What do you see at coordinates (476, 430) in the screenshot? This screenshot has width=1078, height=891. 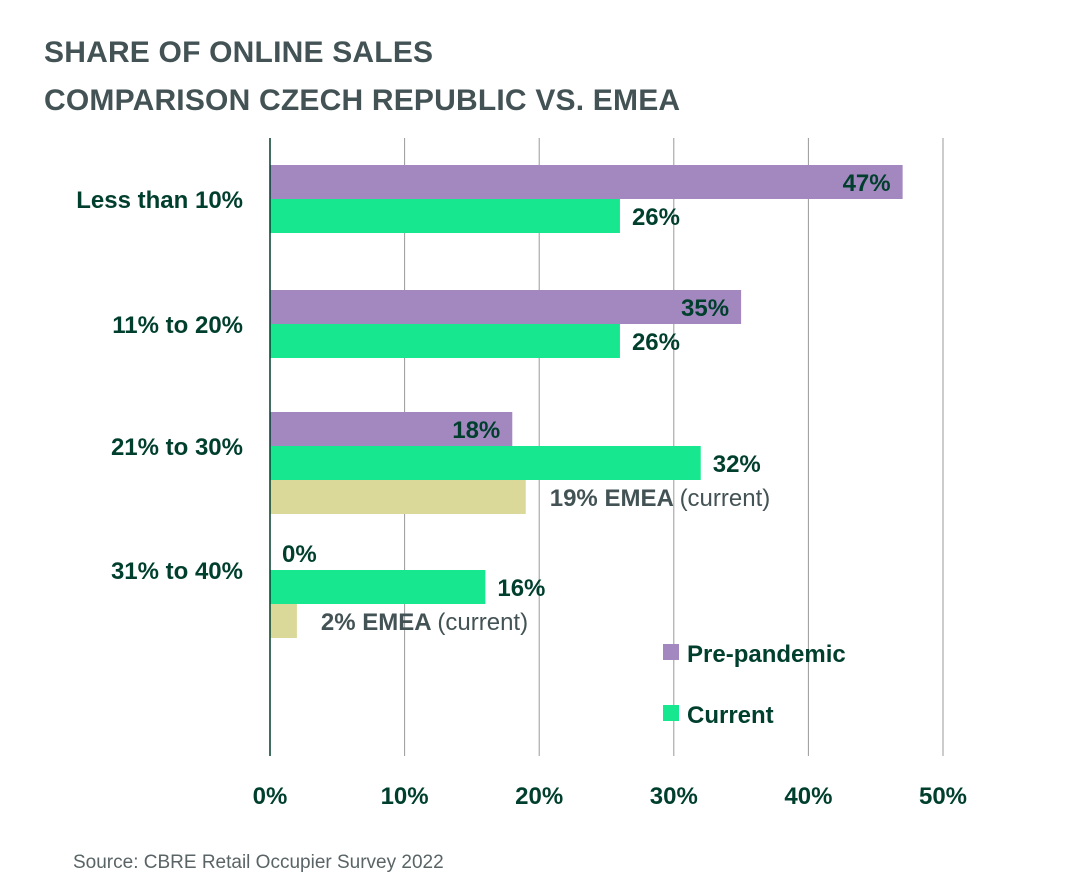 I see `data-label: 18%` at bounding box center [476, 430].